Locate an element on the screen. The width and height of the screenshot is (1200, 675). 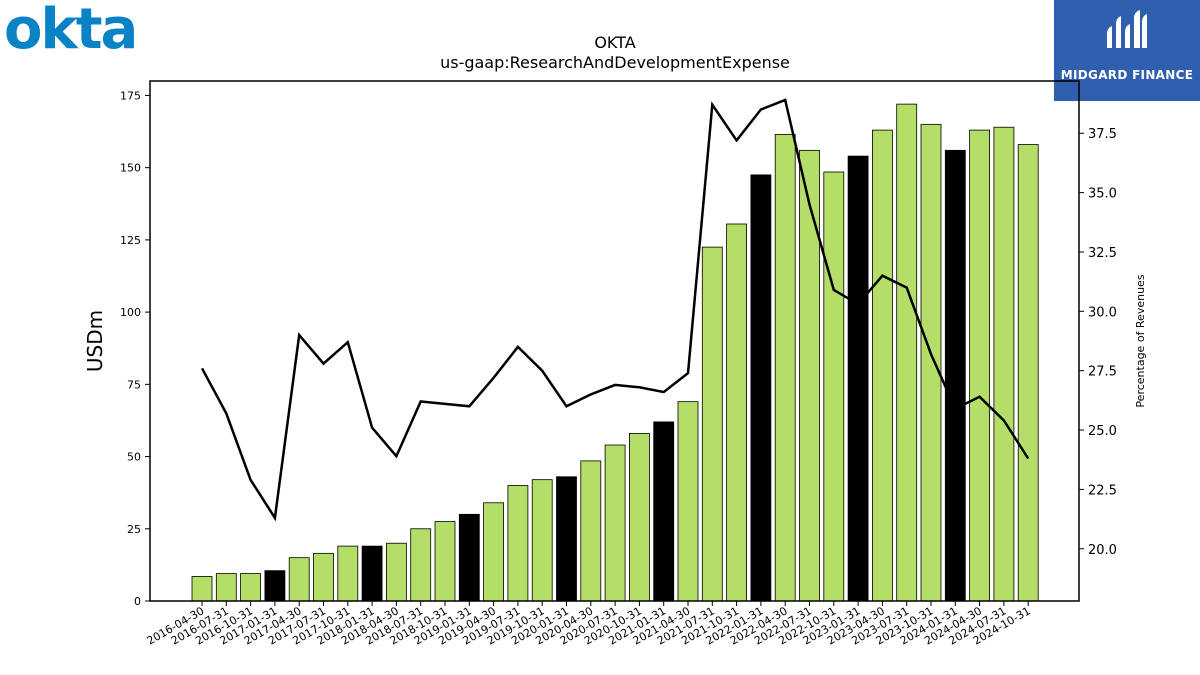
midgard-m-icon is located at coordinates (1127, 29).